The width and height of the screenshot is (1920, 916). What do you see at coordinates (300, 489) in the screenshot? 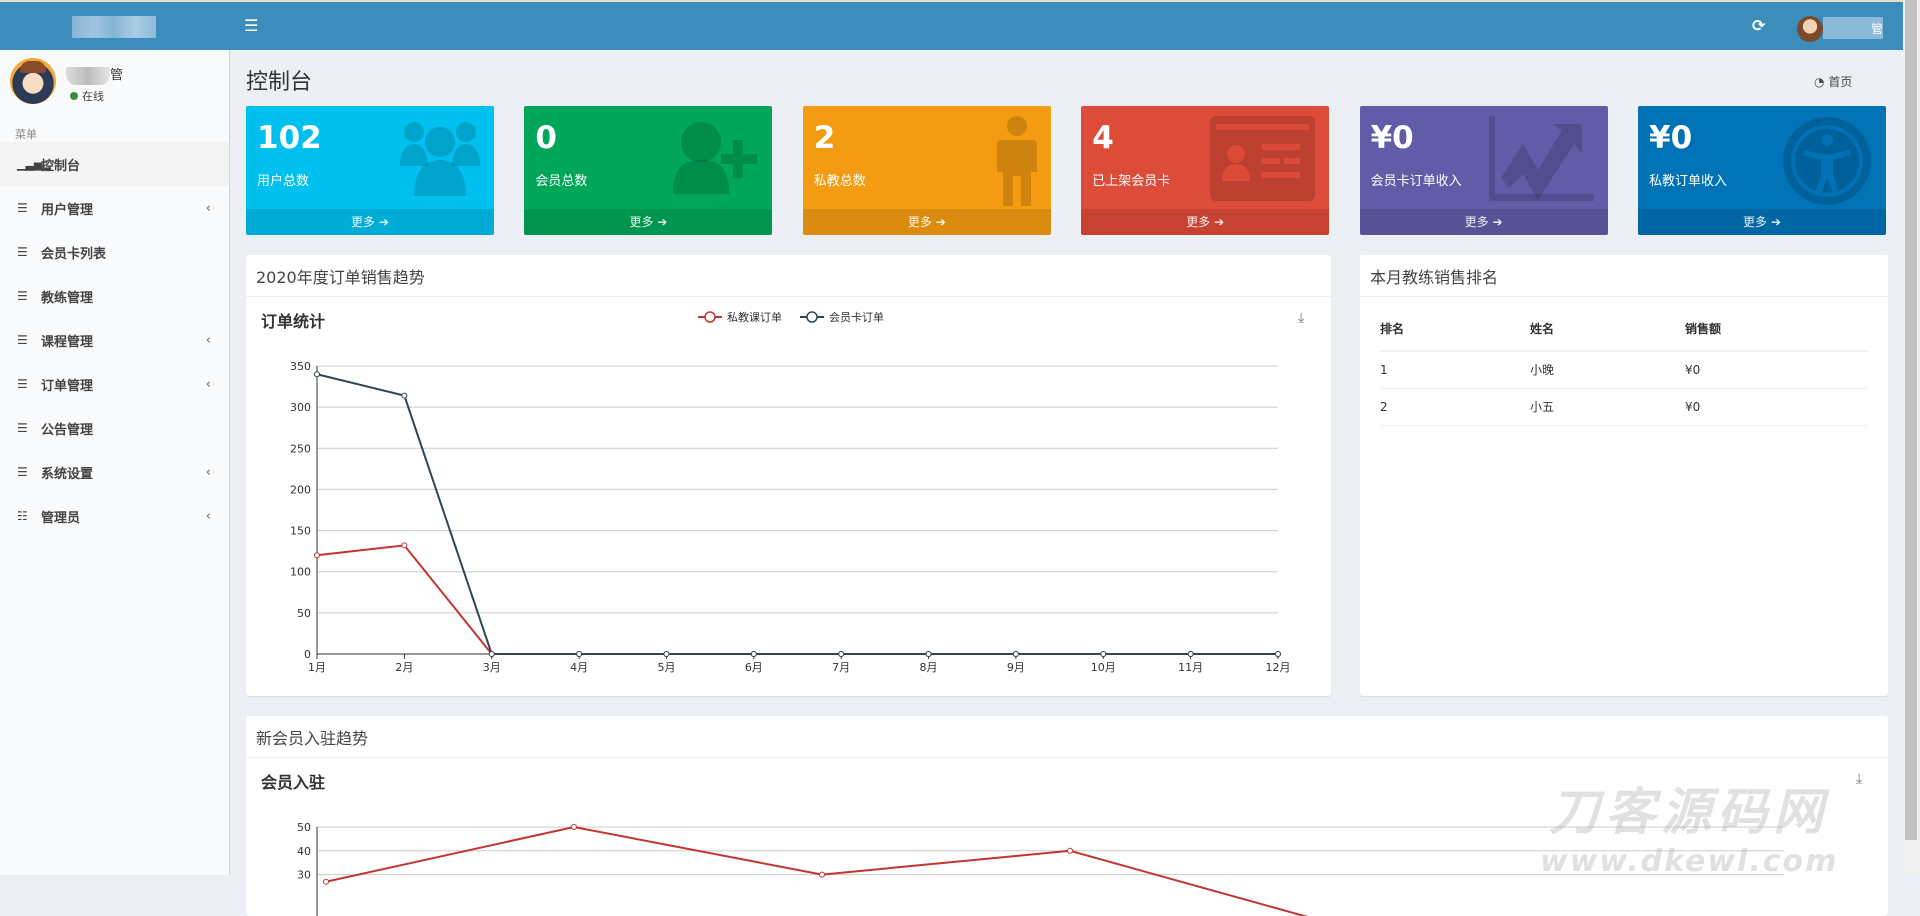
I see `y-tick-label: 200` at bounding box center [300, 489].